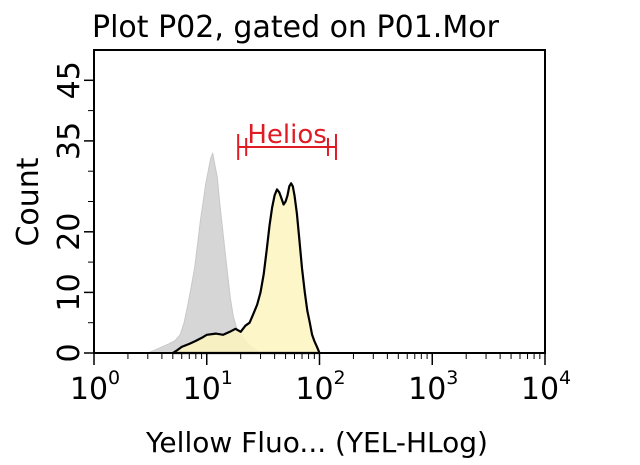 The width and height of the screenshot is (640, 465). Describe the element at coordinates (69, 141) in the screenshot. I see `y-tick-label: 35` at that location.